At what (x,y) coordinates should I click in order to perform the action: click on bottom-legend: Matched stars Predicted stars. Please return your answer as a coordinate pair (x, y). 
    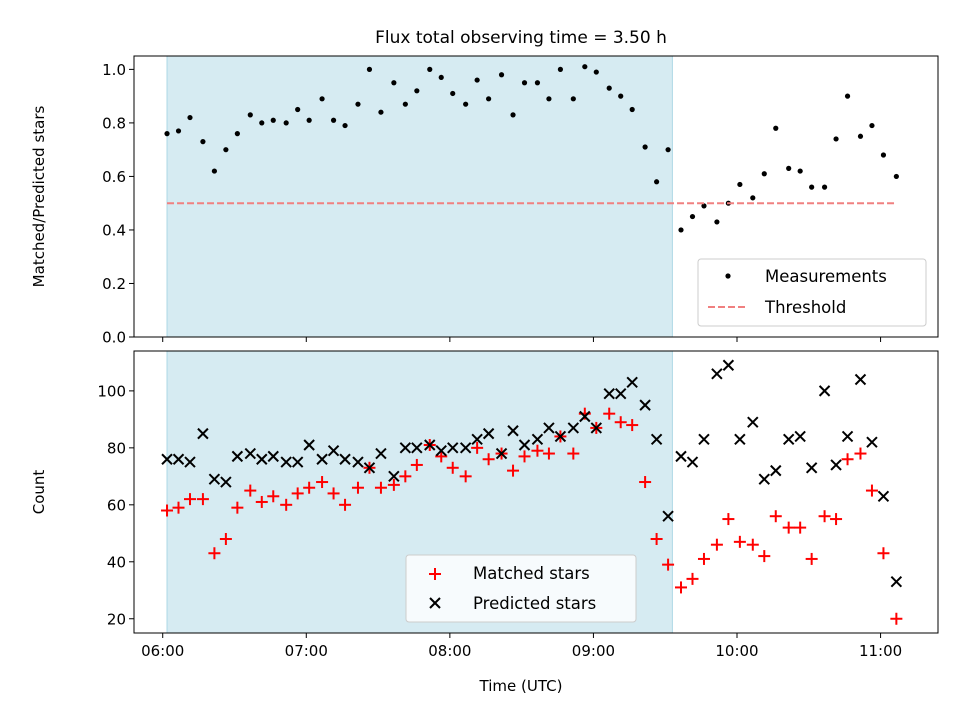
    Looking at the image, I should click on (521, 588).